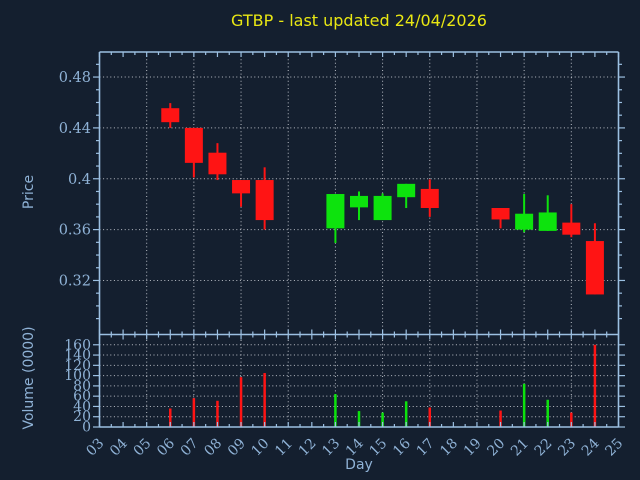  I want to click on tick-label: 15, so click(378, 448).